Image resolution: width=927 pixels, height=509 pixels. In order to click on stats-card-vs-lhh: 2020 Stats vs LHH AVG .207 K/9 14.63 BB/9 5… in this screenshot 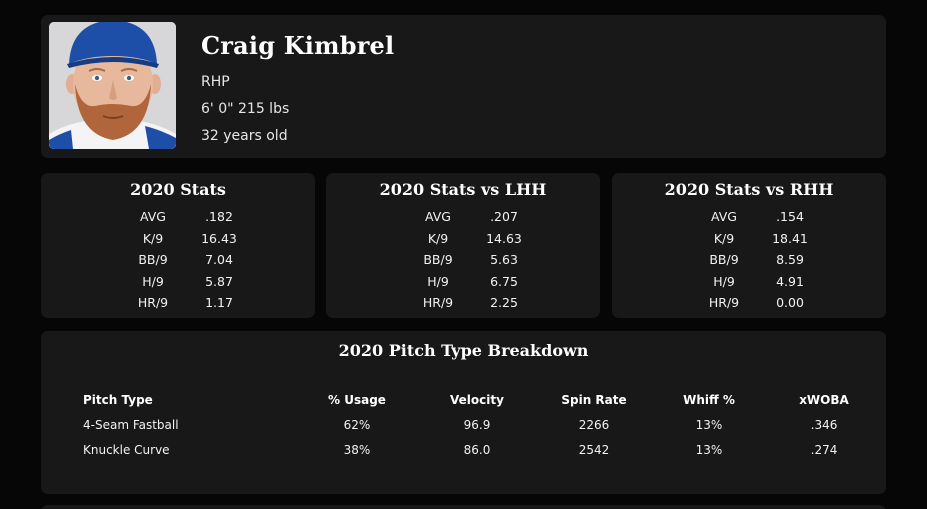, I will do `click(463, 245)`.